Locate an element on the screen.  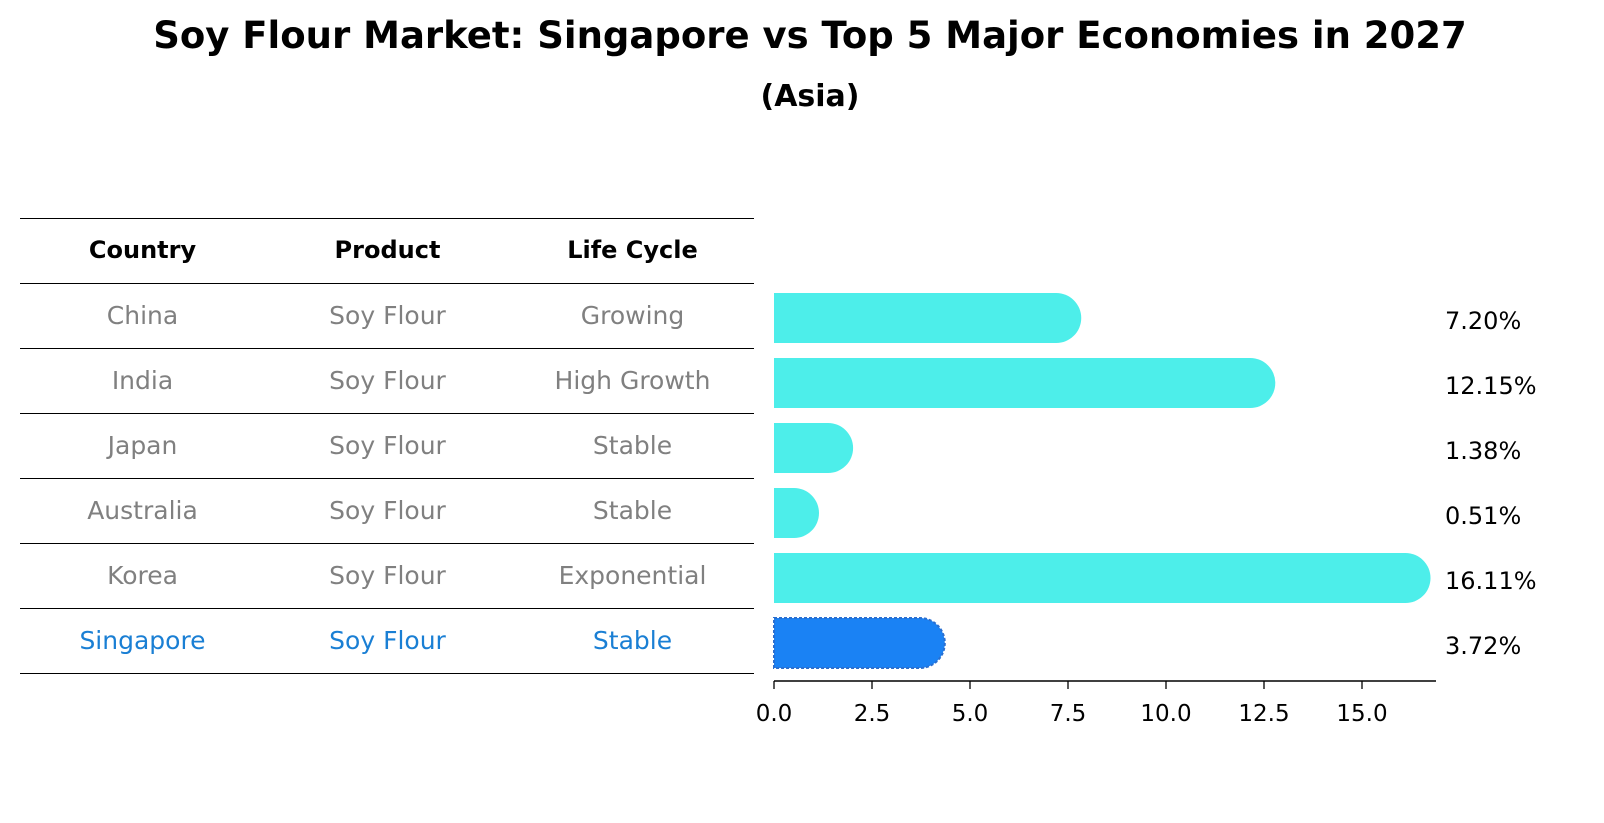
country-cell: Singapore is located at coordinates (142, 640).